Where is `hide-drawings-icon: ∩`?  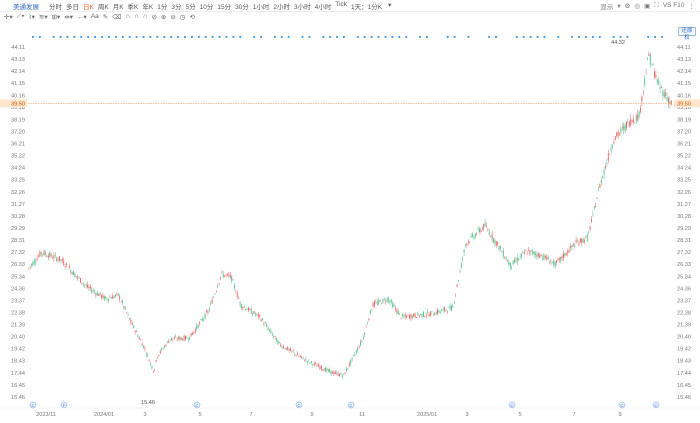 hide-drawings-icon: ∩ is located at coordinates (145, 16).